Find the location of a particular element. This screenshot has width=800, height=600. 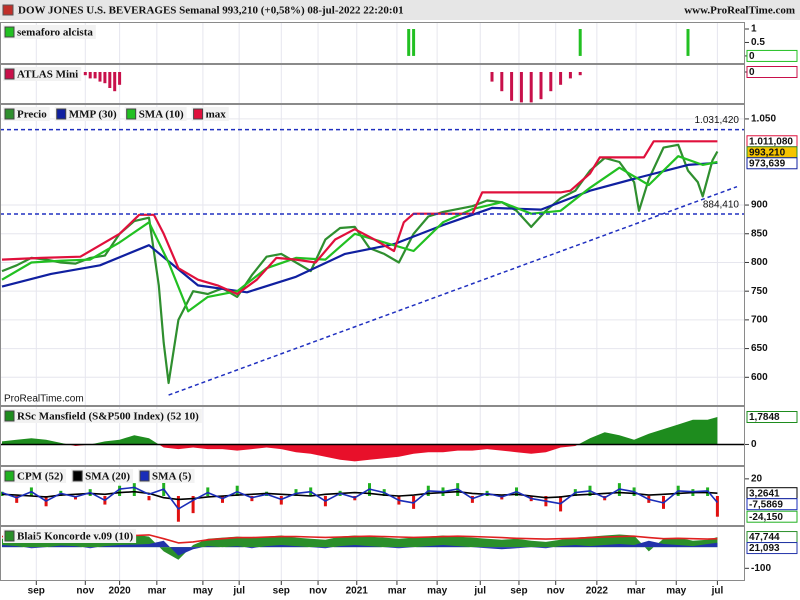

header-icon is located at coordinates (8, 10).